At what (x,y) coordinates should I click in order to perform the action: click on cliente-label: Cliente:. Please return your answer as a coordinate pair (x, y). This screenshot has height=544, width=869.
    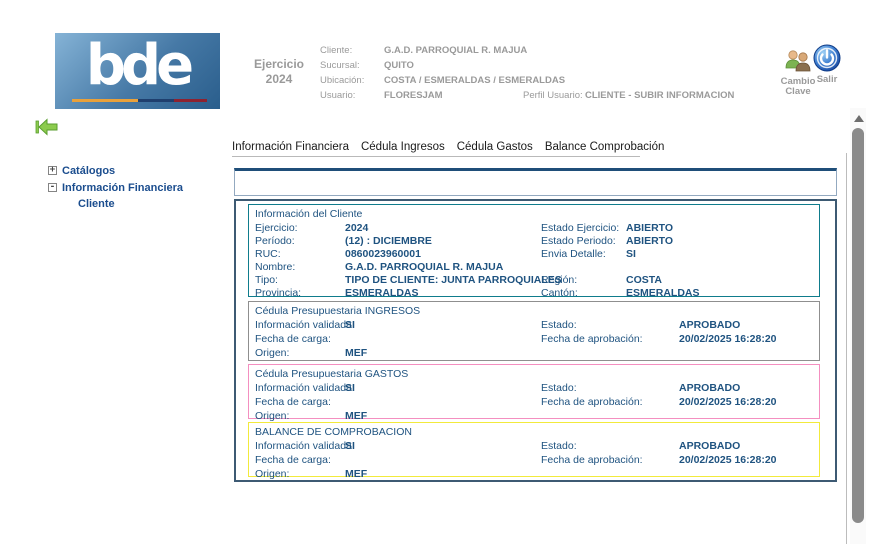
    Looking at the image, I should click on (336, 50).